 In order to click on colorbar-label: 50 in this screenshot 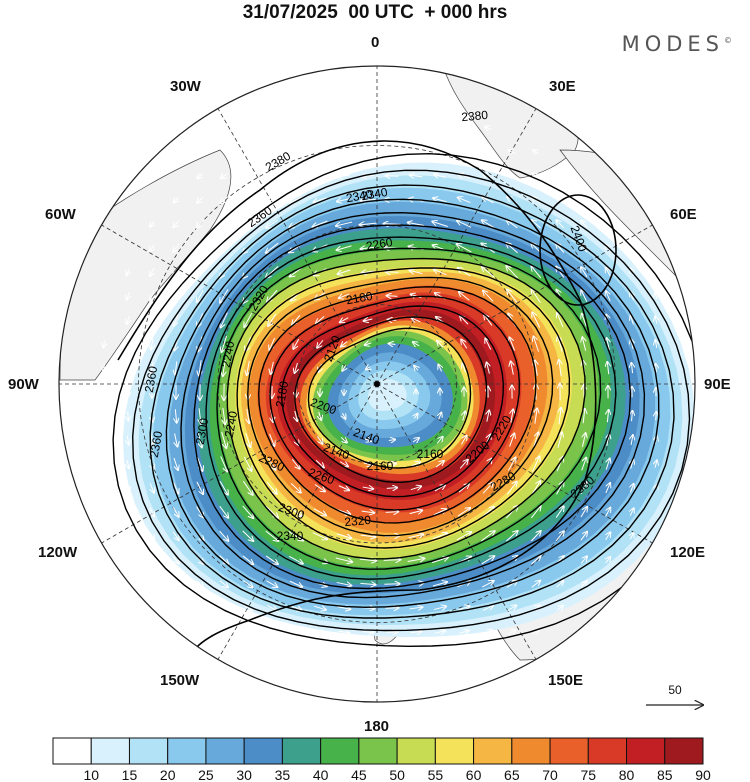, I will do `click(397, 774)`.